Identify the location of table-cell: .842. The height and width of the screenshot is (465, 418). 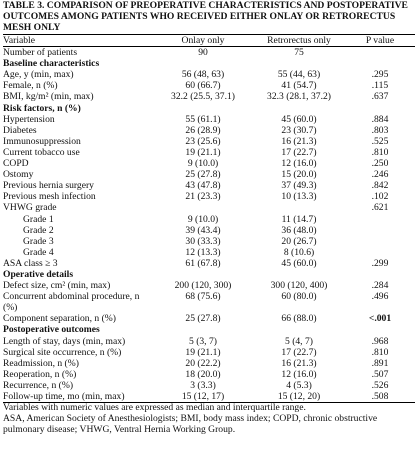
(380, 186).